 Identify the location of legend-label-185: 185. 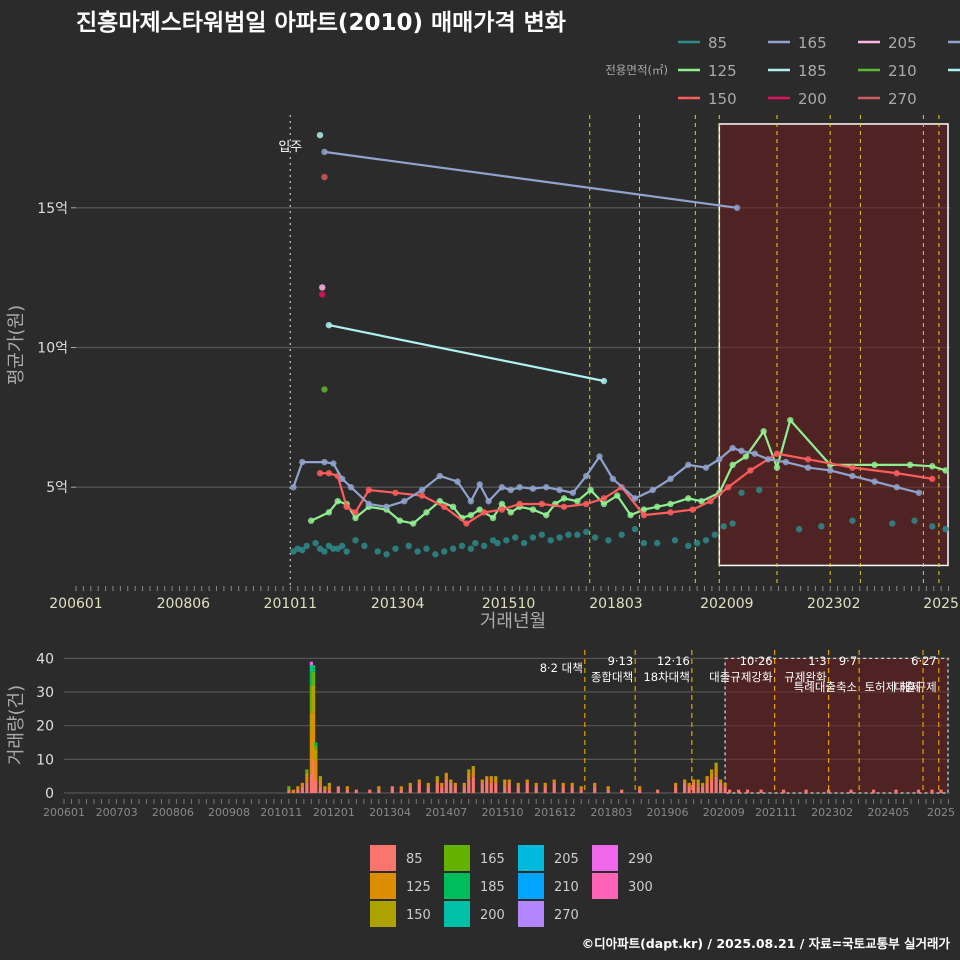
(812, 71).